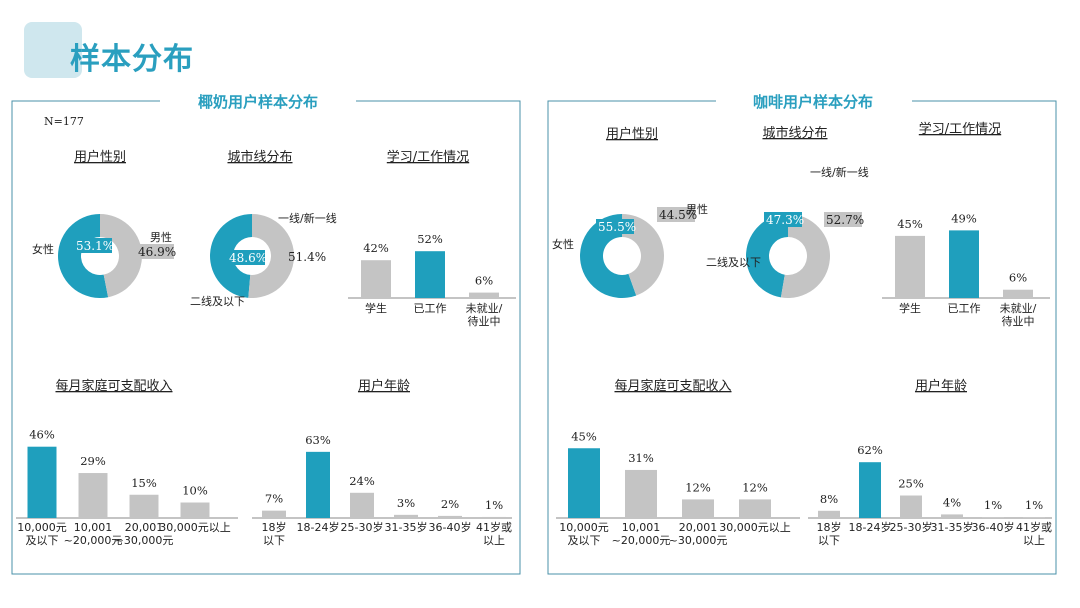  What do you see at coordinates (274, 499) in the screenshot?
I see `bar-value-label: 7%` at bounding box center [274, 499].